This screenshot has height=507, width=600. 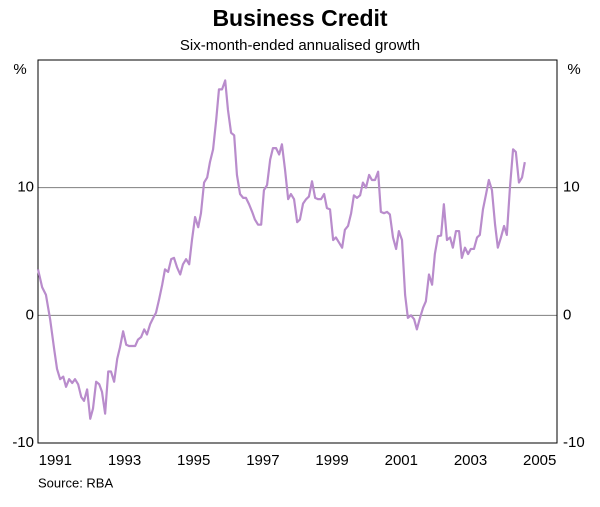 I want to click on y-tick-label: -10, so click(x=23, y=442).